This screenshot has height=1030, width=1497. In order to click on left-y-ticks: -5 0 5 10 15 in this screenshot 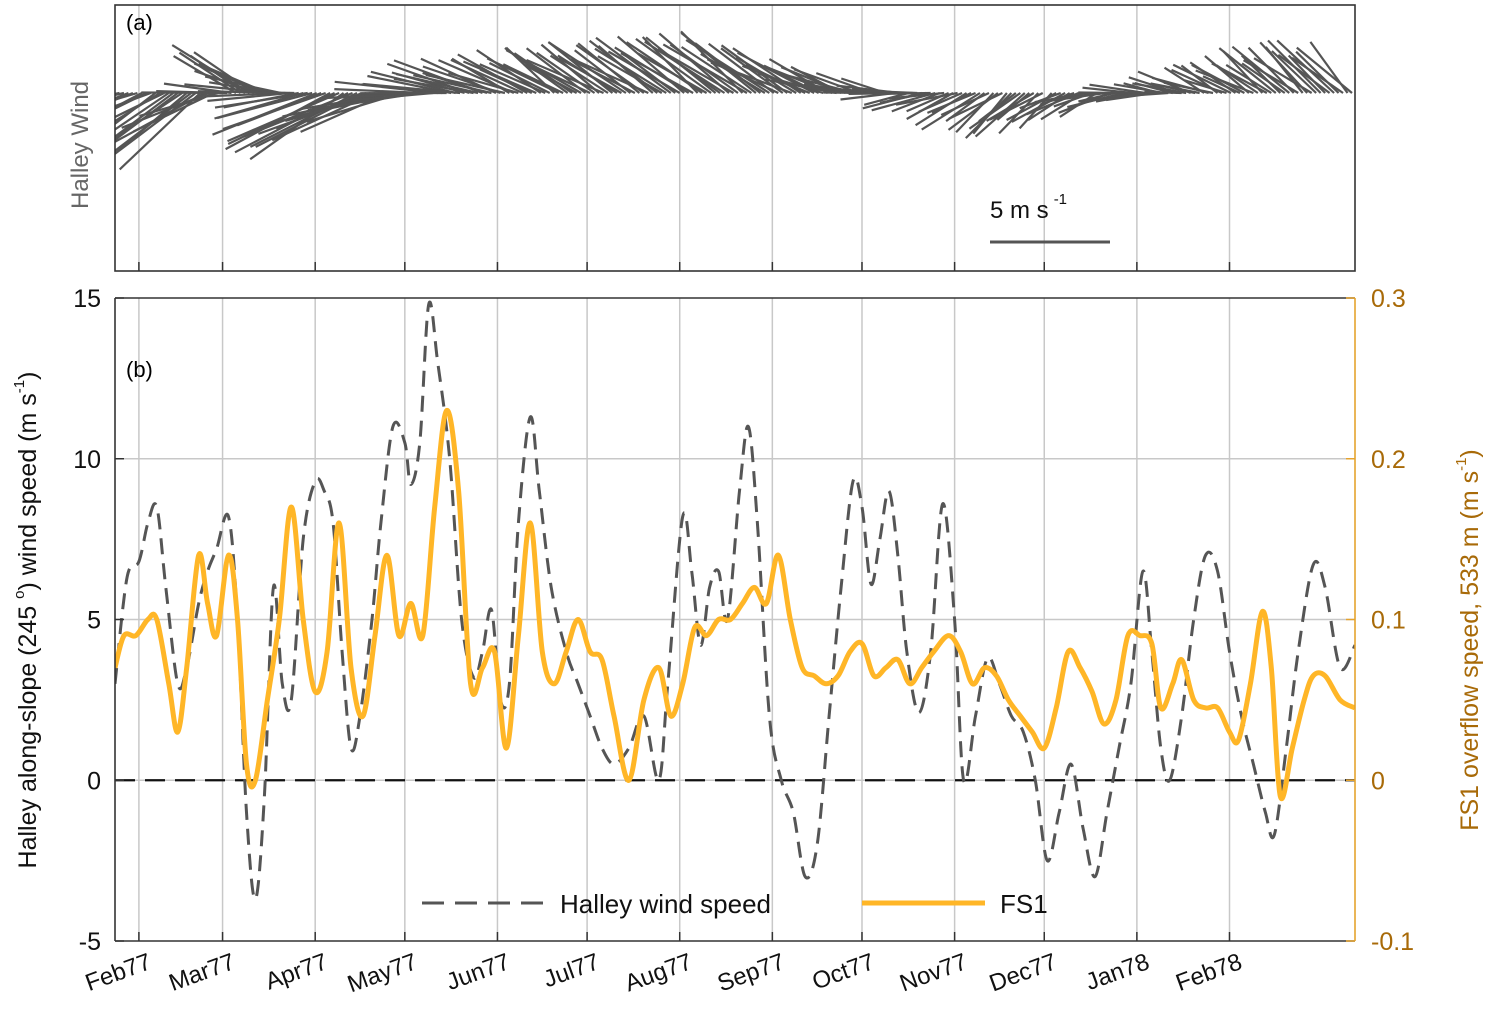, I will do `click(98, 620)`.